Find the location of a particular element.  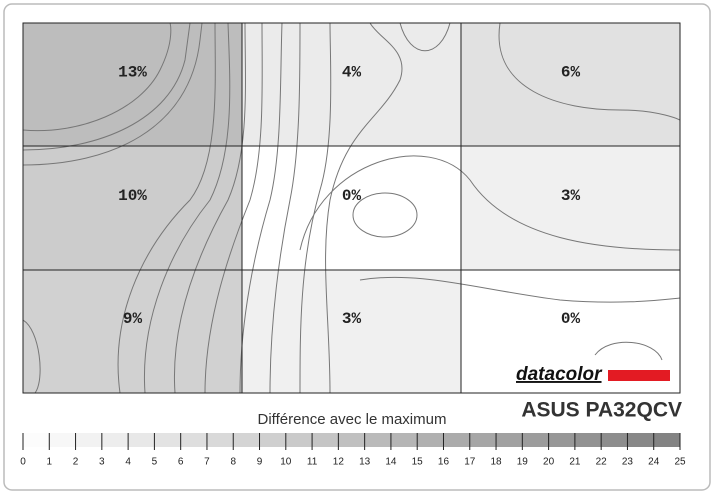

colorbar-tick-label: 23 is located at coordinates (628, 462).